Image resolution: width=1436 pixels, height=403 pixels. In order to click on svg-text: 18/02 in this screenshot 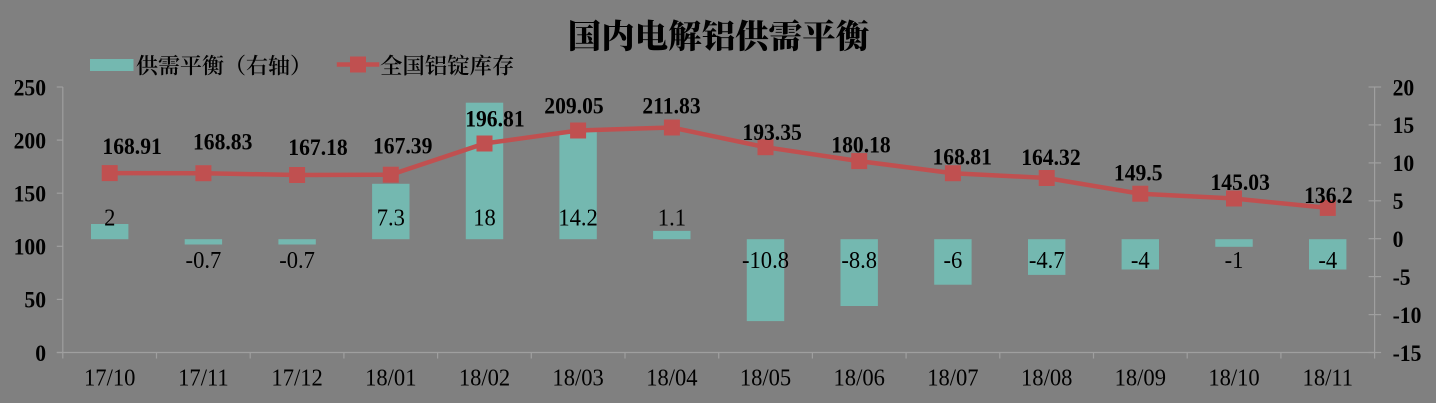, I will do `click(484, 378)`.